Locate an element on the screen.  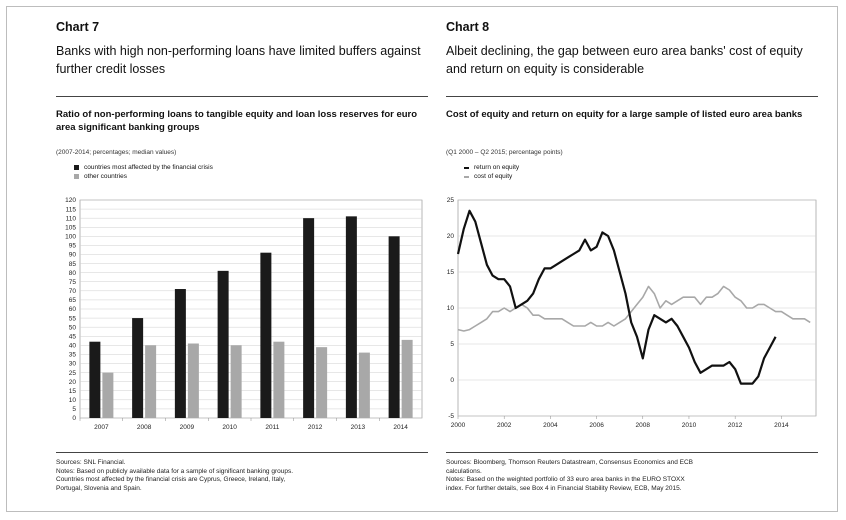
chart7-ytick-label: 35 is located at coordinates (73, 355).